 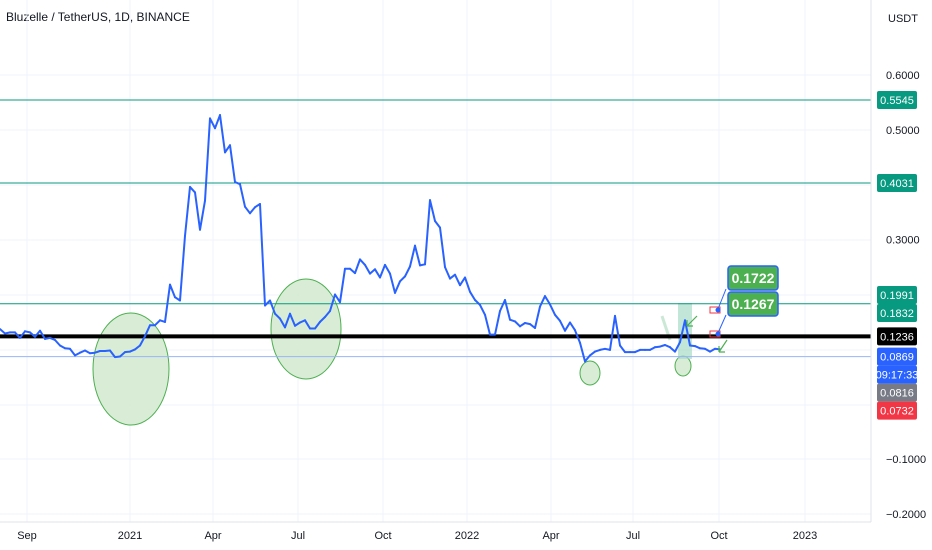 I want to click on price-badge-label: 0.0816, so click(x=897, y=394).